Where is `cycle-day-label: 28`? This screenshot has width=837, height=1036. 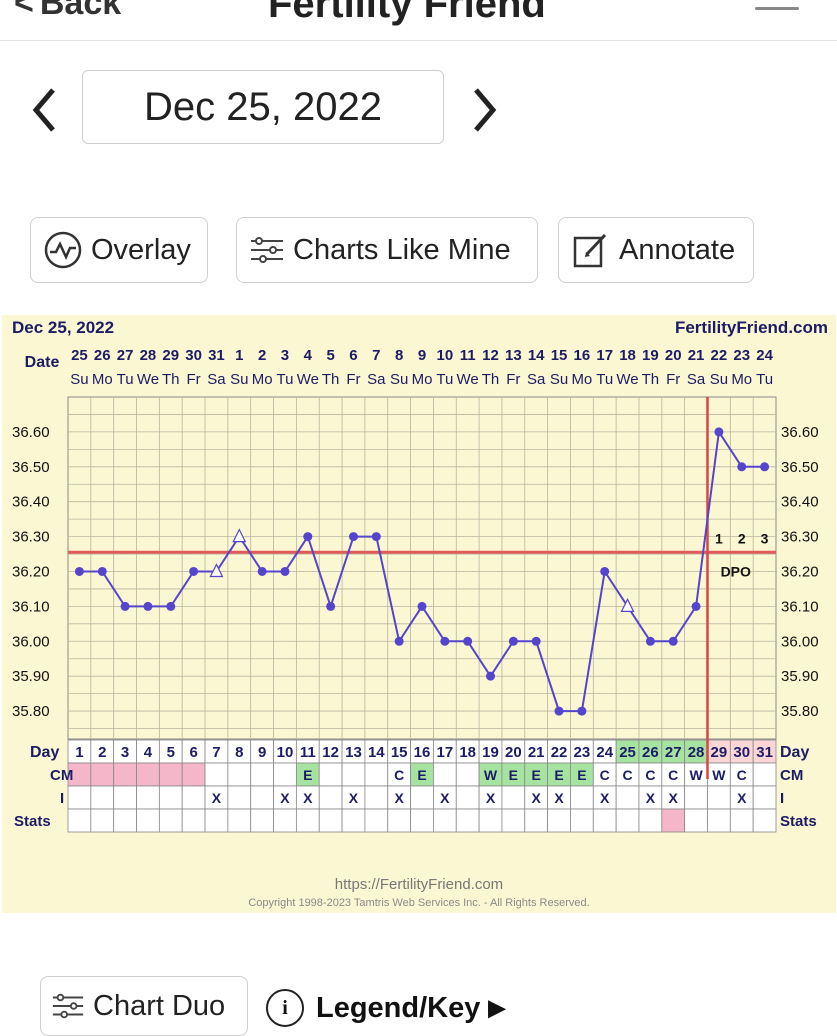 cycle-day-label: 28 is located at coordinates (696, 752).